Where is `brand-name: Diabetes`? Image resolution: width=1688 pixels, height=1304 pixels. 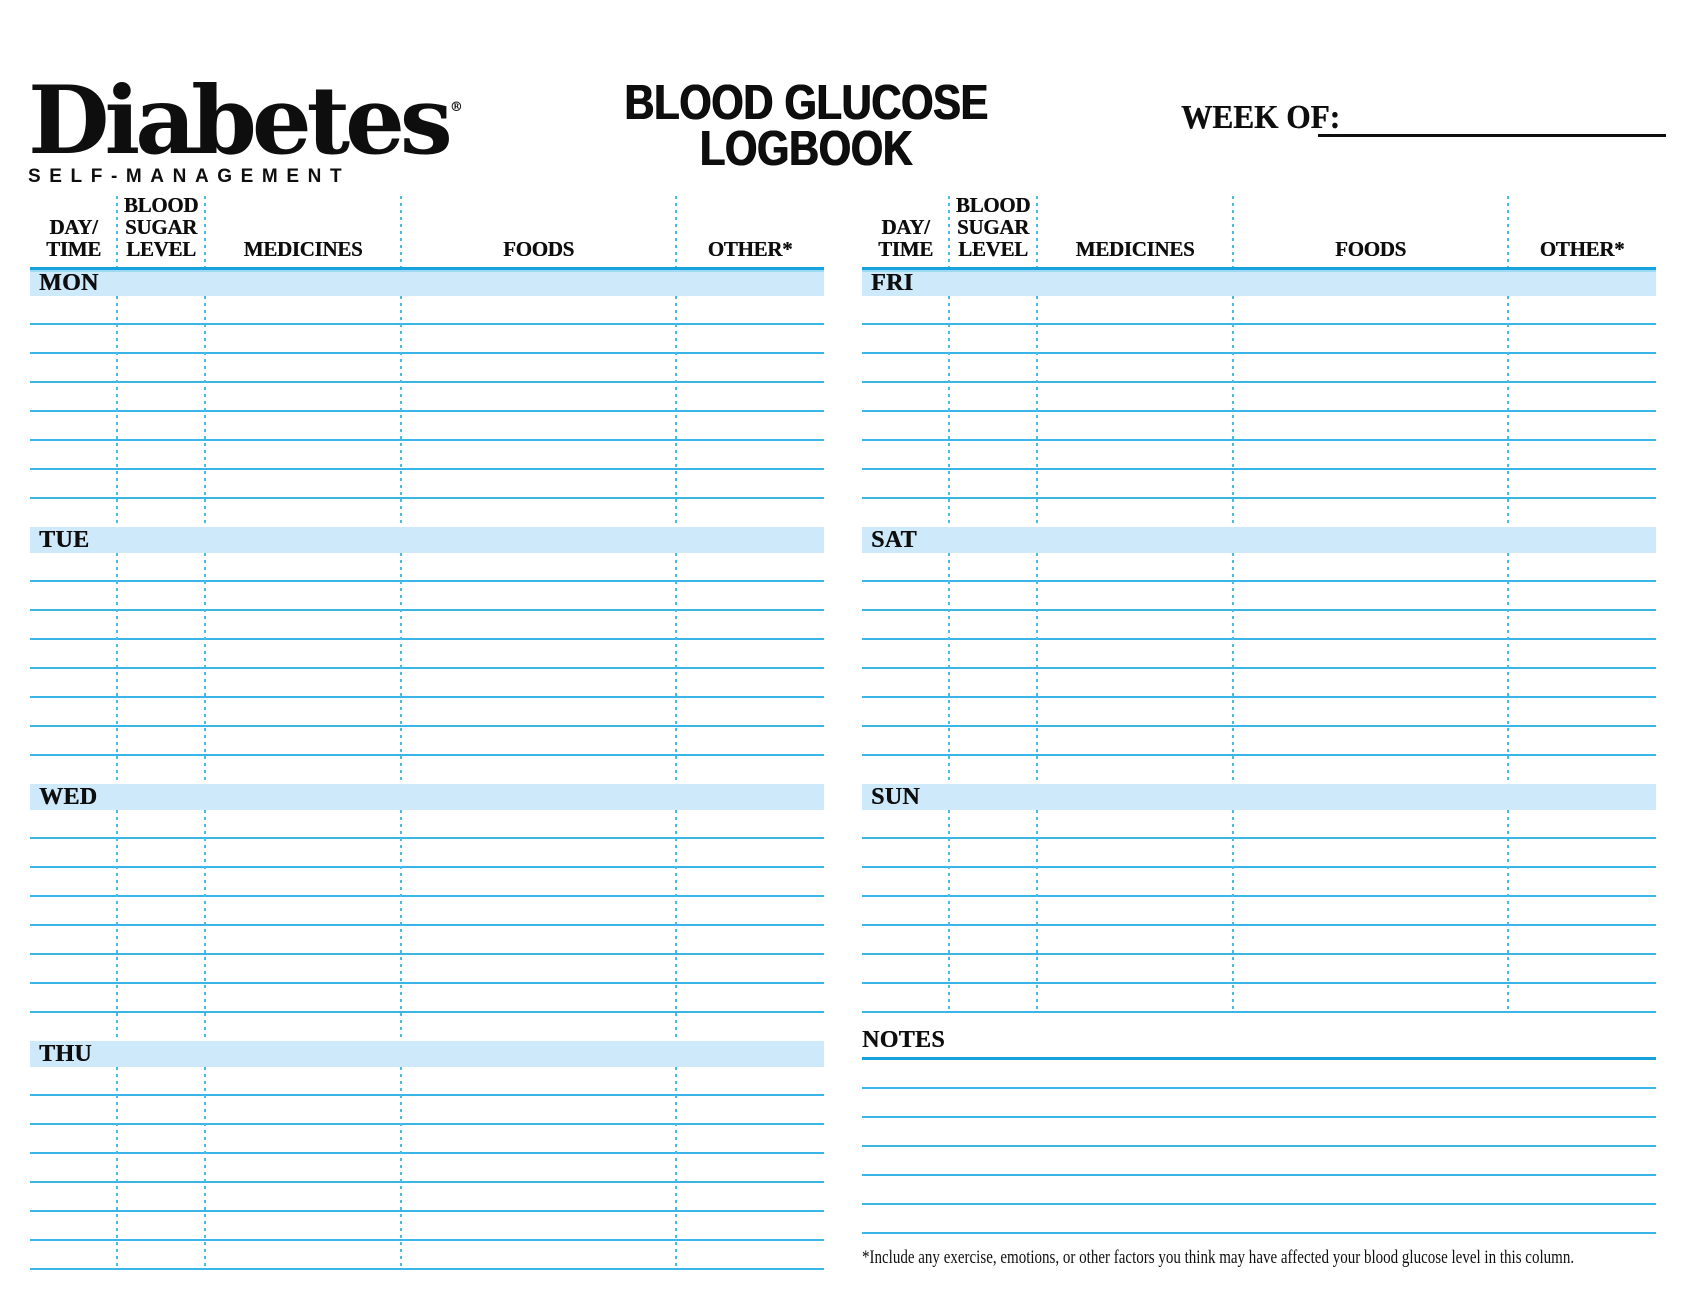
brand-name: Diabetes is located at coordinates (240, 121).